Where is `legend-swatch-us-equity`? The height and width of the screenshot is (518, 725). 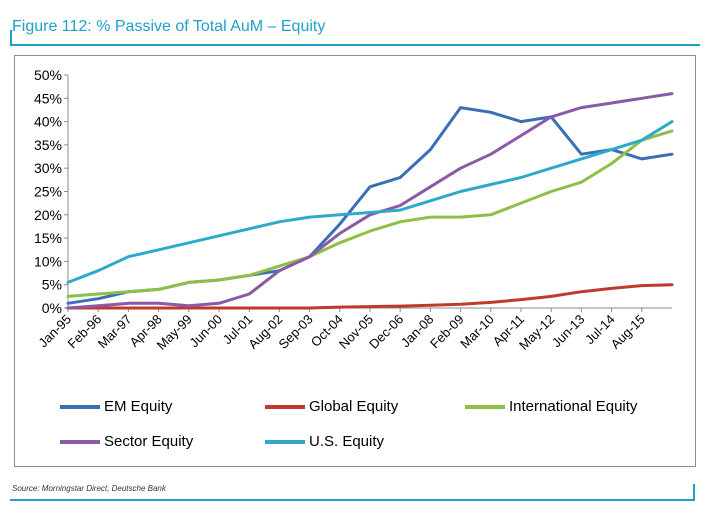 legend-swatch-us-equity is located at coordinates (285, 441).